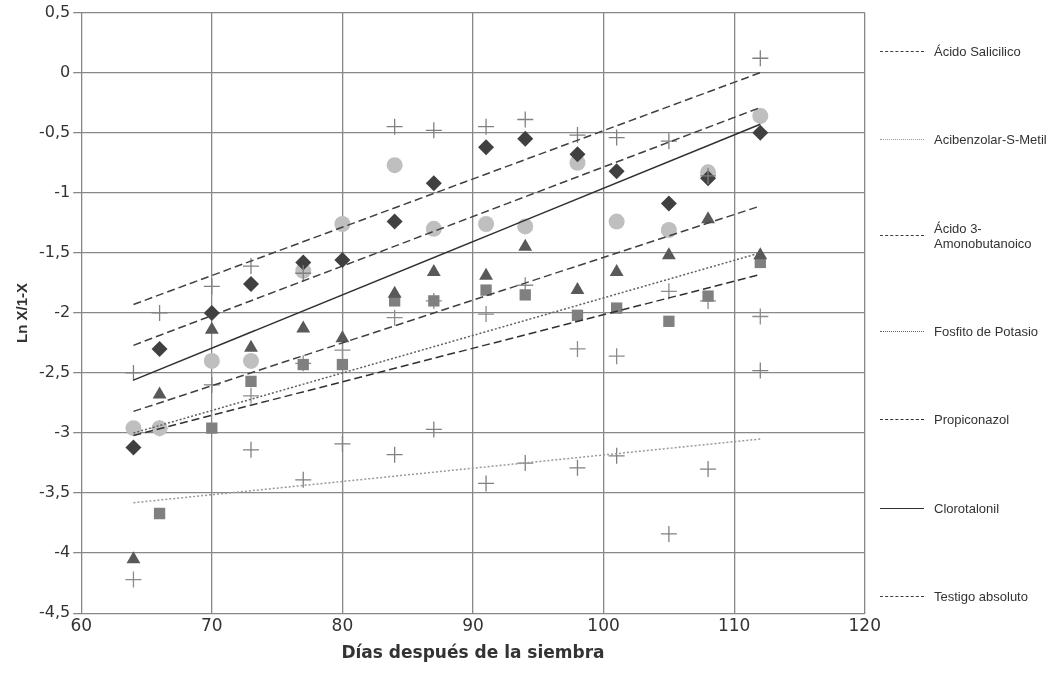 The width and height of the screenshot is (1064, 678). What do you see at coordinates (603, 624) in the screenshot?
I see `x-tick-label: 100` at bounding box center [603, 624].